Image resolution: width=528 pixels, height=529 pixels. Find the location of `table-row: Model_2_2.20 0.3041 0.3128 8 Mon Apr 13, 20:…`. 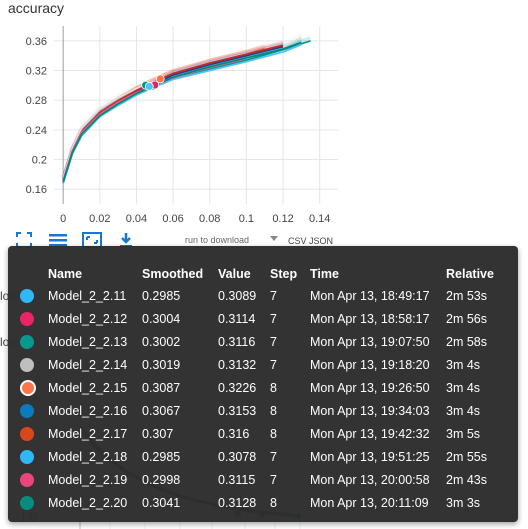

table-row: Model_2_2.20 0.3041 0.3128 8 Mon Apr 13, 20:… is located at coordinates (263, 502).